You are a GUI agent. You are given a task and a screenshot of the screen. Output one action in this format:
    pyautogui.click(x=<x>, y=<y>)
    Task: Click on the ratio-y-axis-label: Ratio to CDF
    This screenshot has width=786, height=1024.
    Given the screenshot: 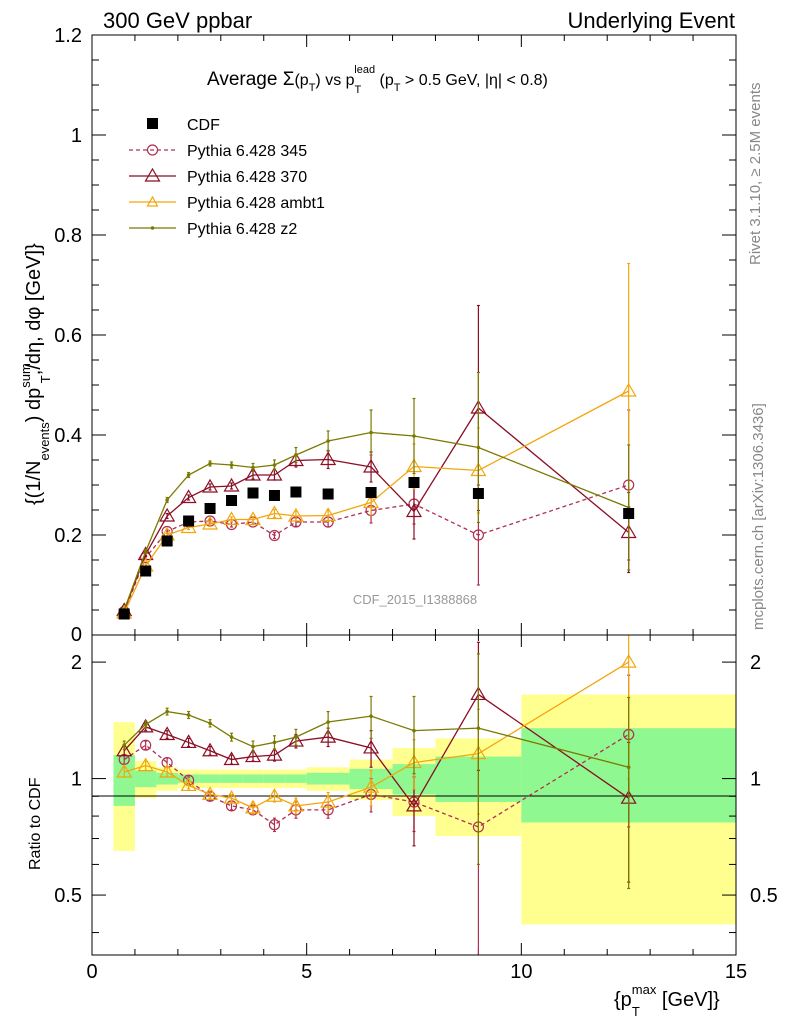 What is the action you would take?
    pyautogui.click(x=35, y=823)
    